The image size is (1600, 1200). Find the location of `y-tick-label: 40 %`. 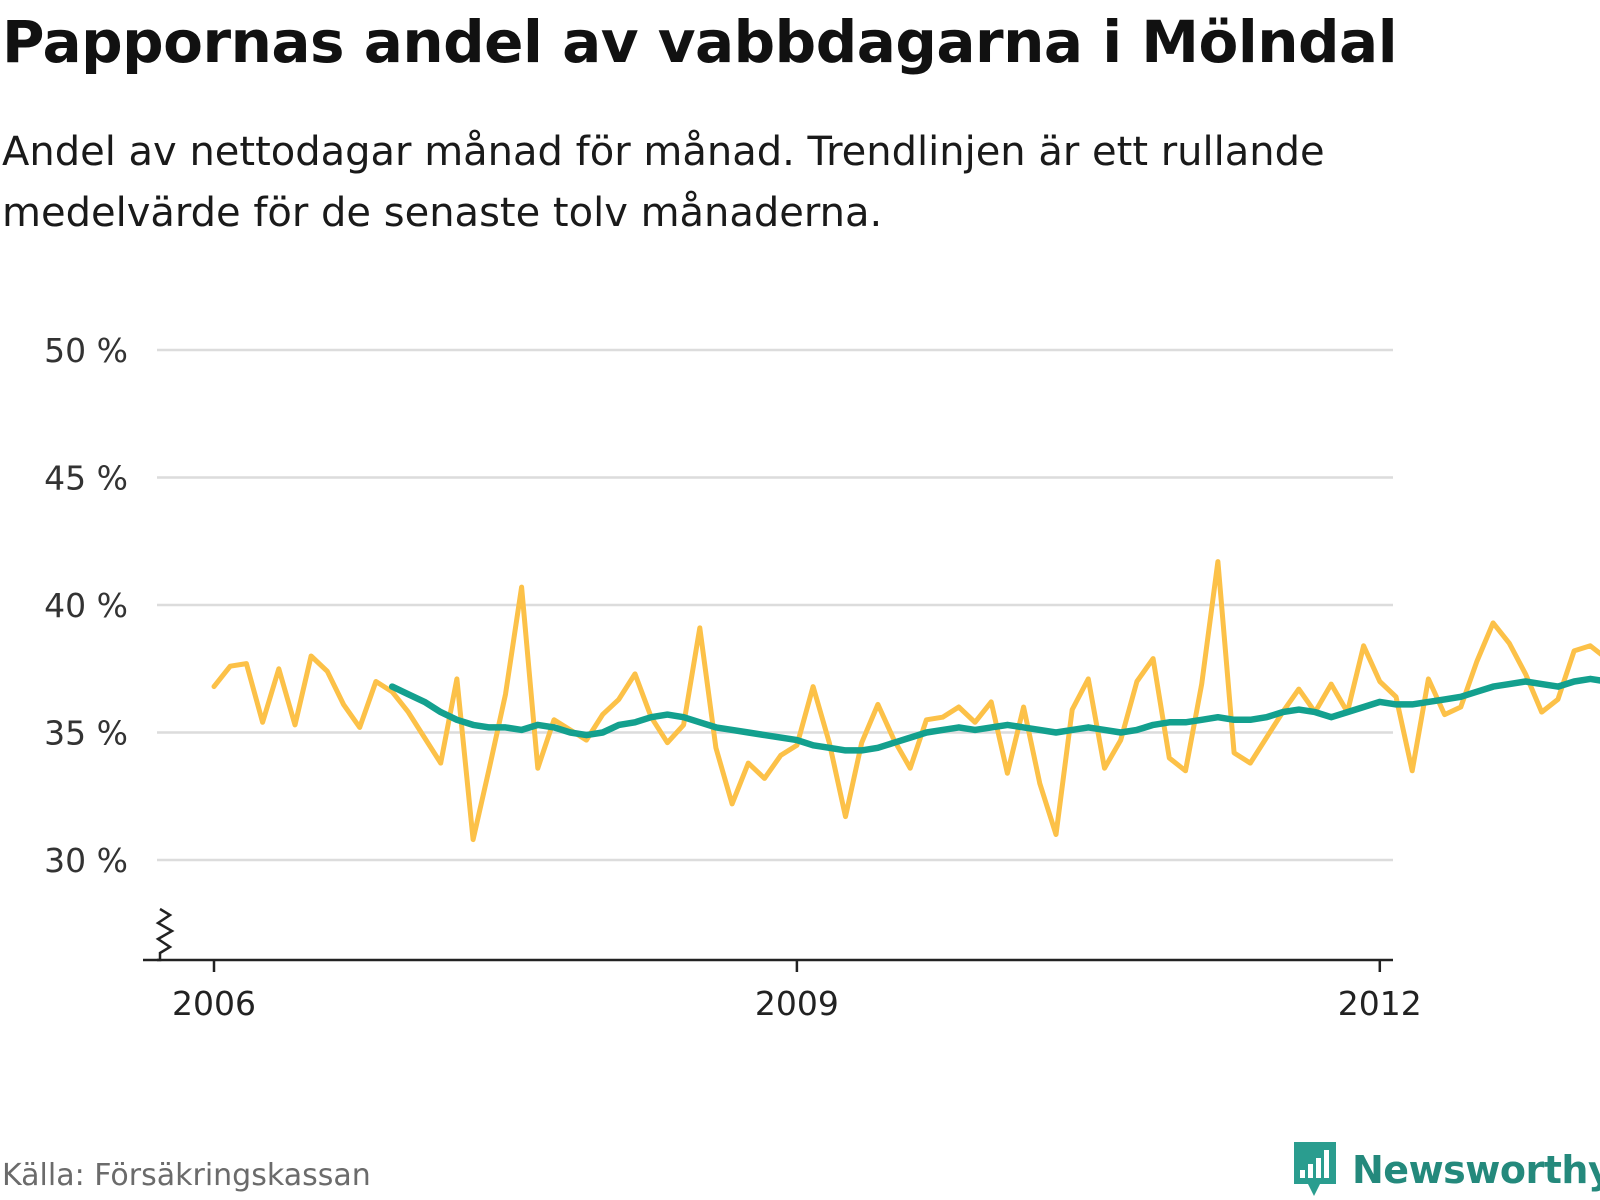

y-tick-label: 40 % is located at coordinates (86, 605).